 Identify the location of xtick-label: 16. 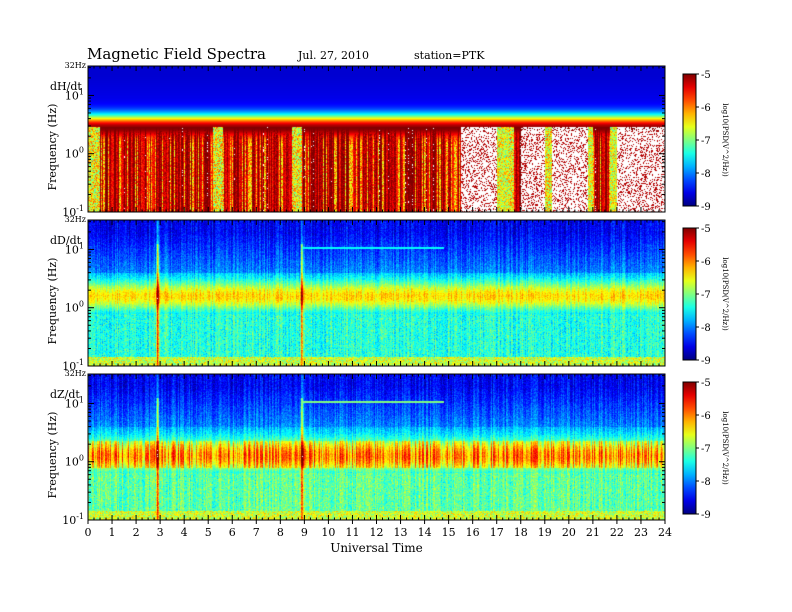
(473, 532).